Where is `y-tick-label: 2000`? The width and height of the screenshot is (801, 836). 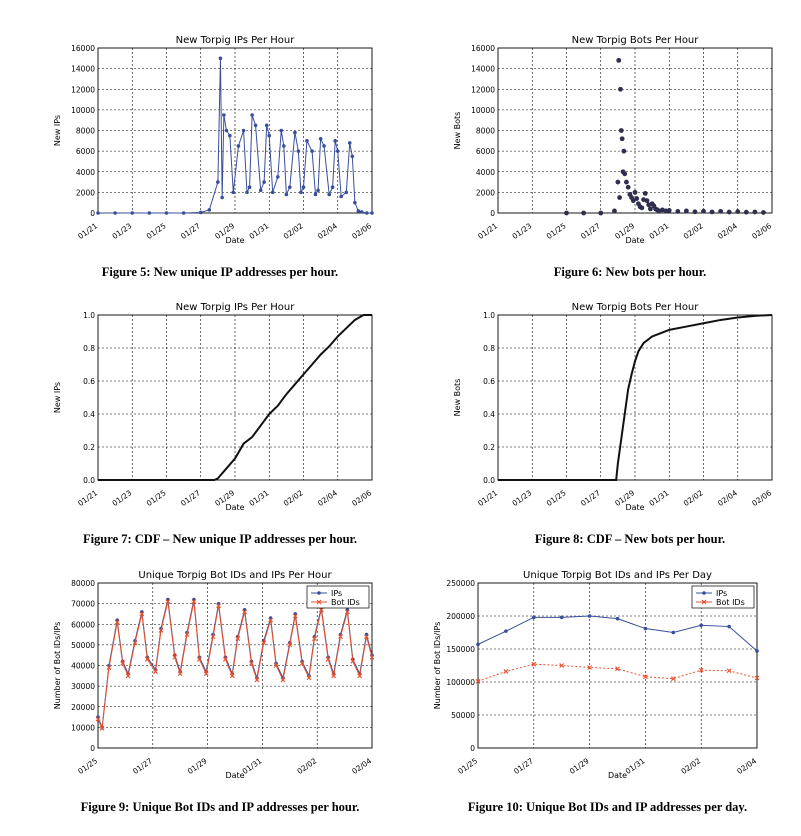 y-tick-label: 2000 is located at coordinates (85, 192).